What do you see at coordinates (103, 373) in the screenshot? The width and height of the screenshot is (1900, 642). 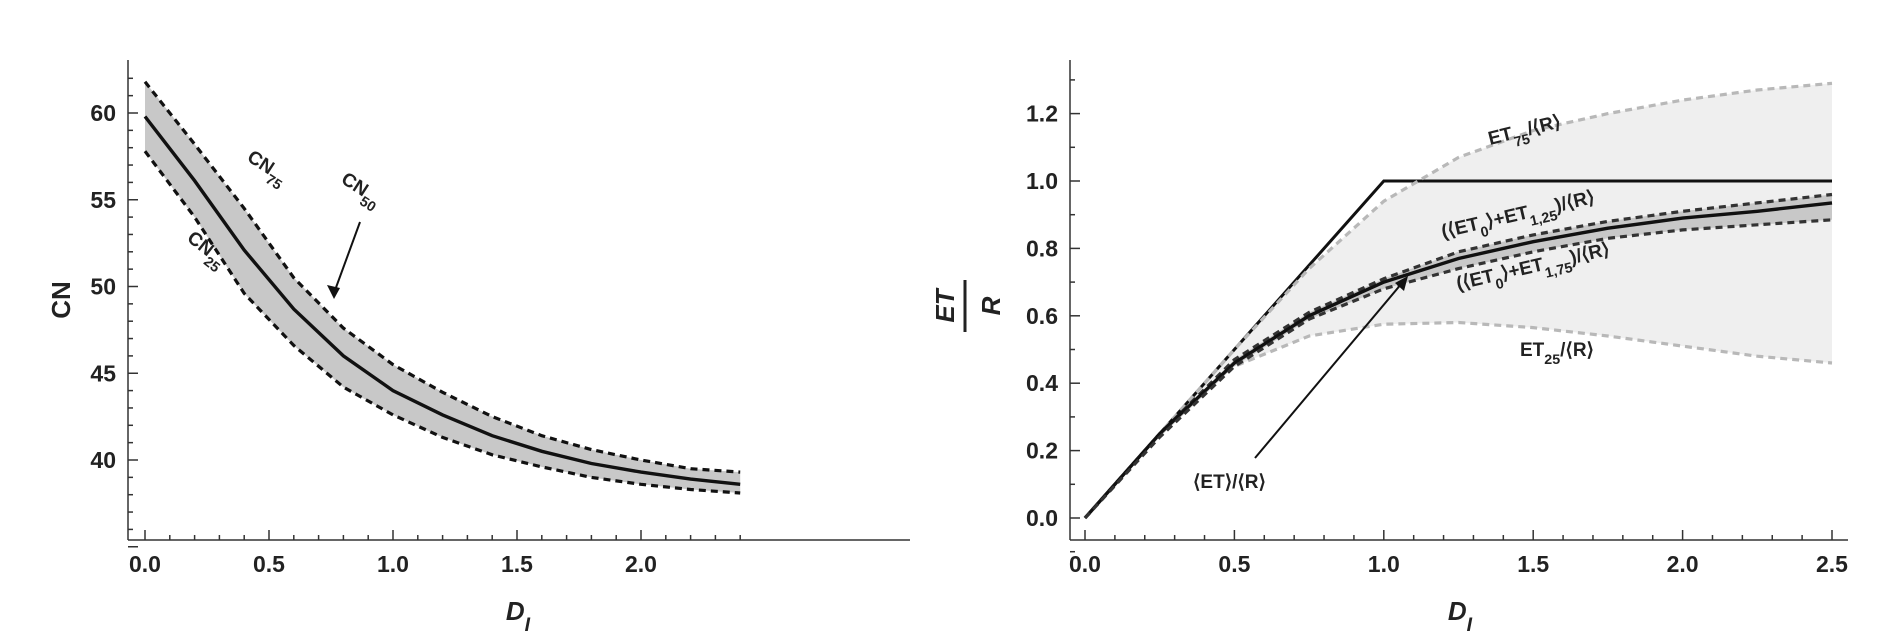 I see `y-tick-label: 45` at bounding box center [103, 373].